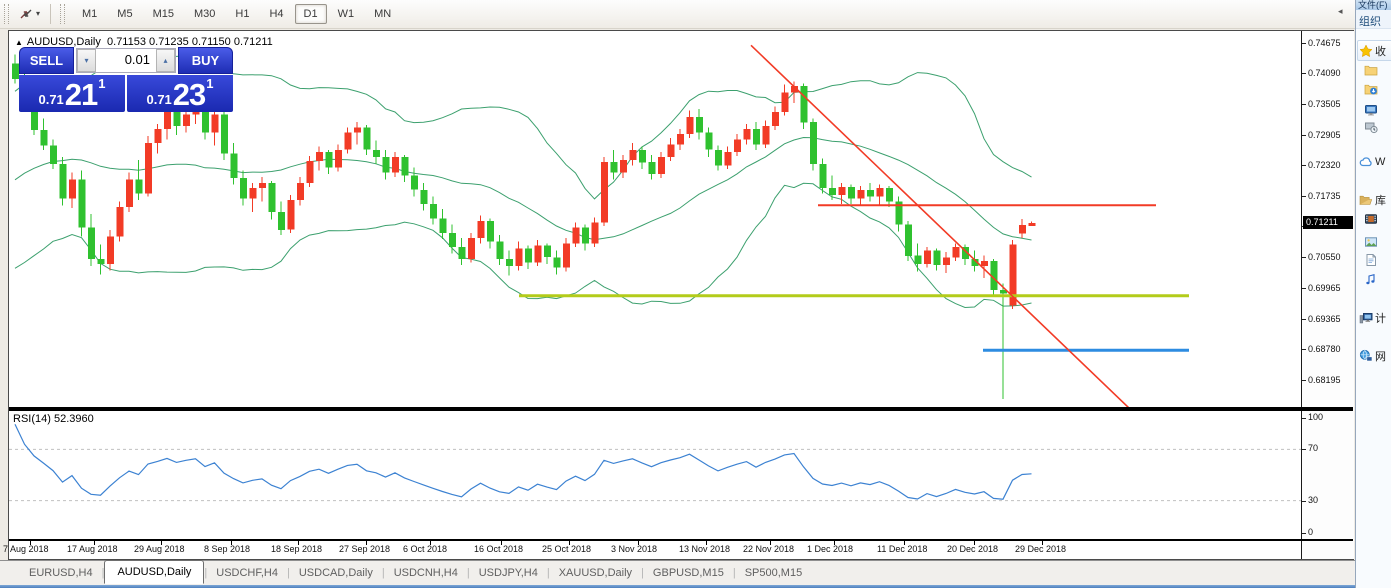 The image size is (1391, 588). I want to click on explorer-item-cloud: W, so click(1372, 162).